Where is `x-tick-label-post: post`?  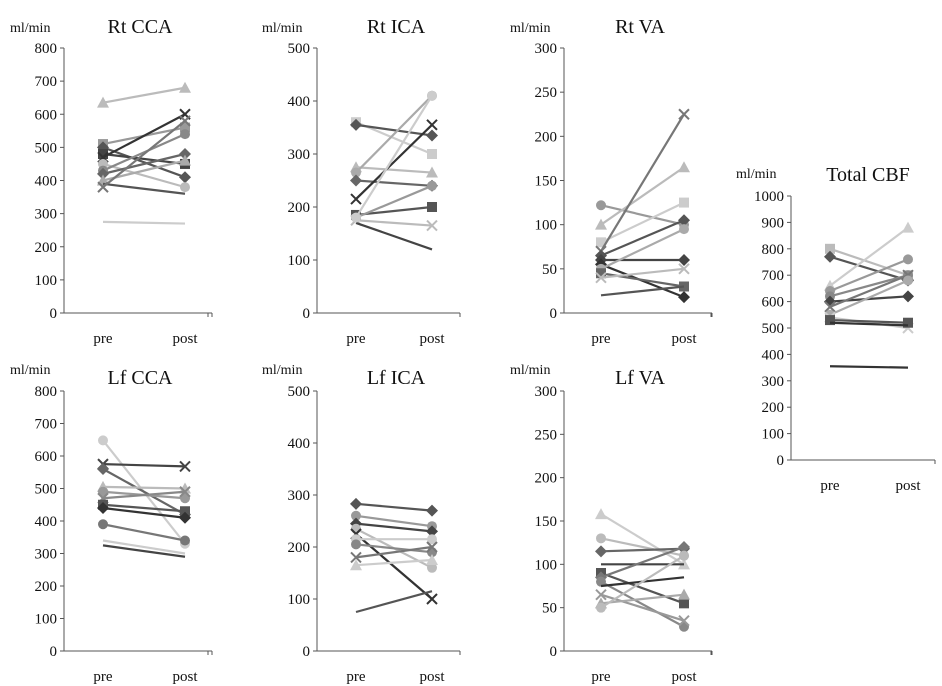 x-tick-label-post: post is located at coordinates (684, 339).